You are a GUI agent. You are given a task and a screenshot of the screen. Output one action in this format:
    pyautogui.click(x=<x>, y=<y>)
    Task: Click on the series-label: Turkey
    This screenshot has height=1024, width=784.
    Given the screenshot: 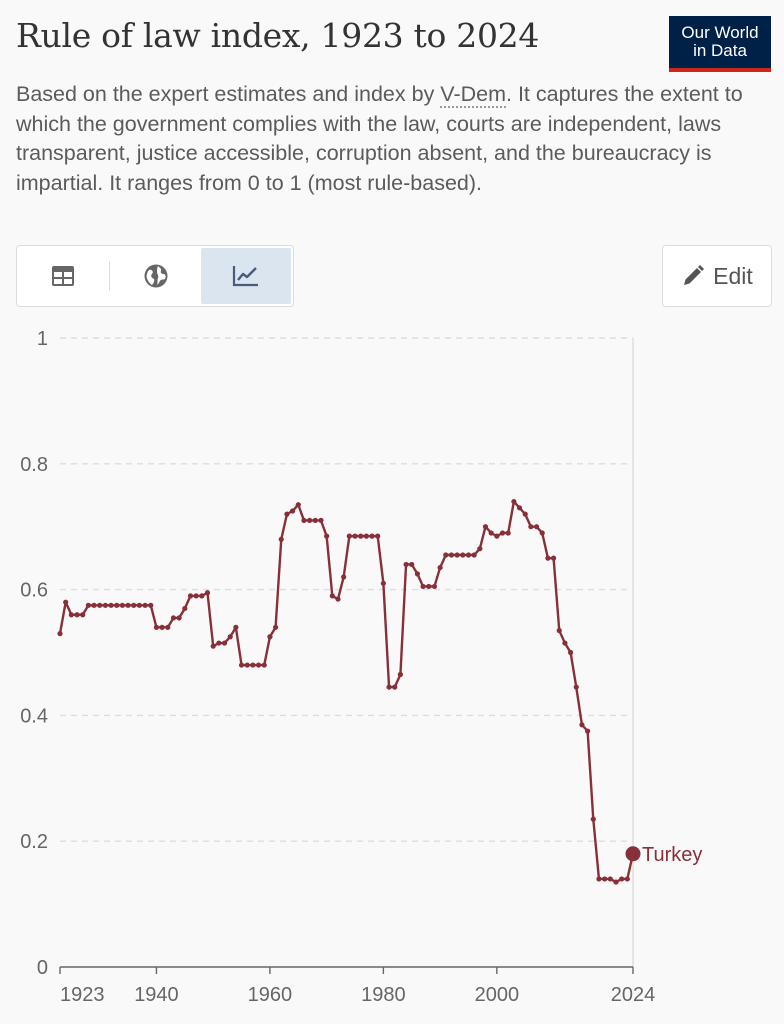 What is the action you would take?
    pyautogui.click(x=672, y=855)
    